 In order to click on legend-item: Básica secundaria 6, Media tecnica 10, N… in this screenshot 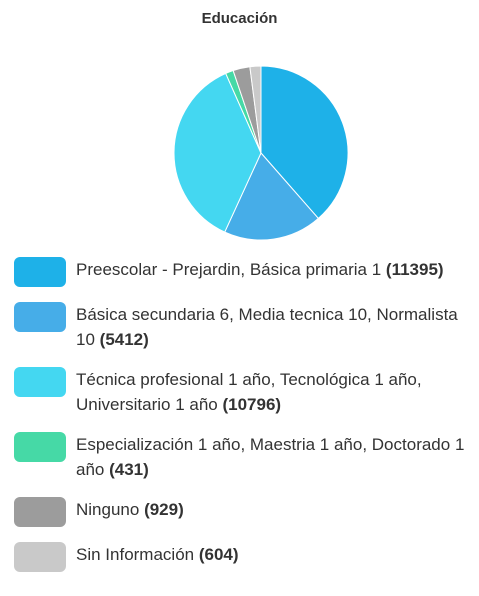, I will do `click(245, 327)`.